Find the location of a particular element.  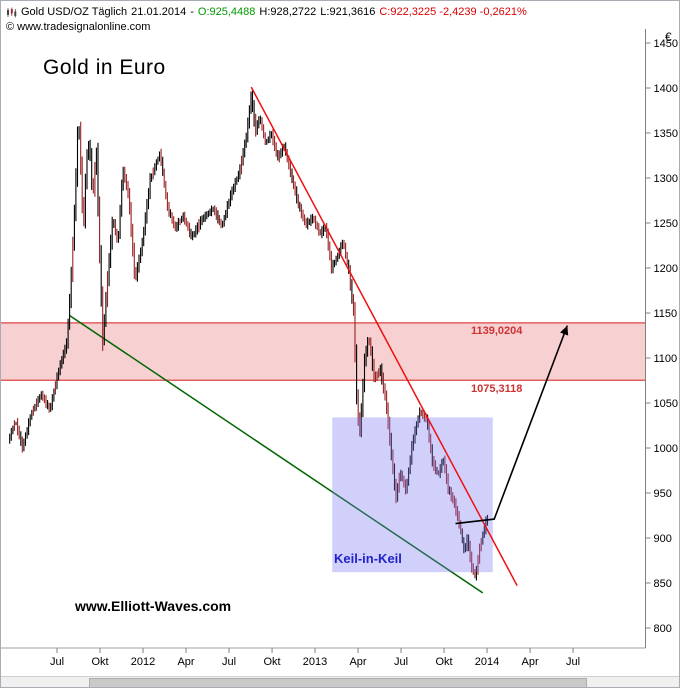

y-tick-label: 1150 is located at coordinates (666, 314).